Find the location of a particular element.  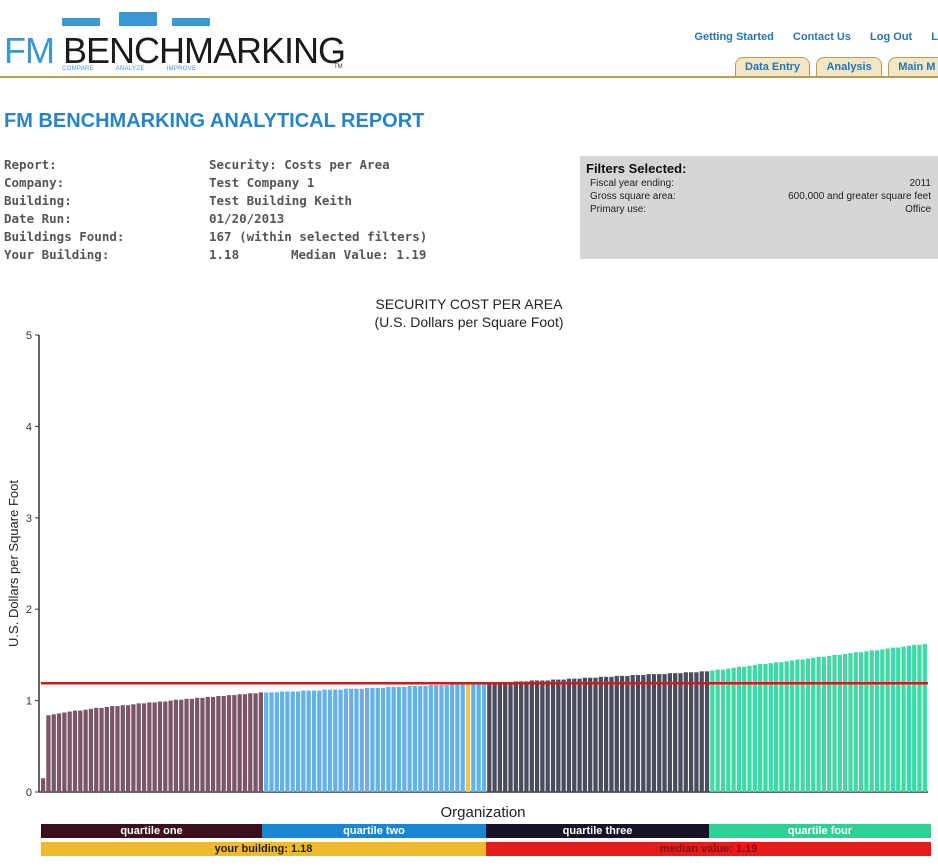

legend-your-building: your building: 1.18 is located at coordinates (263, 849).